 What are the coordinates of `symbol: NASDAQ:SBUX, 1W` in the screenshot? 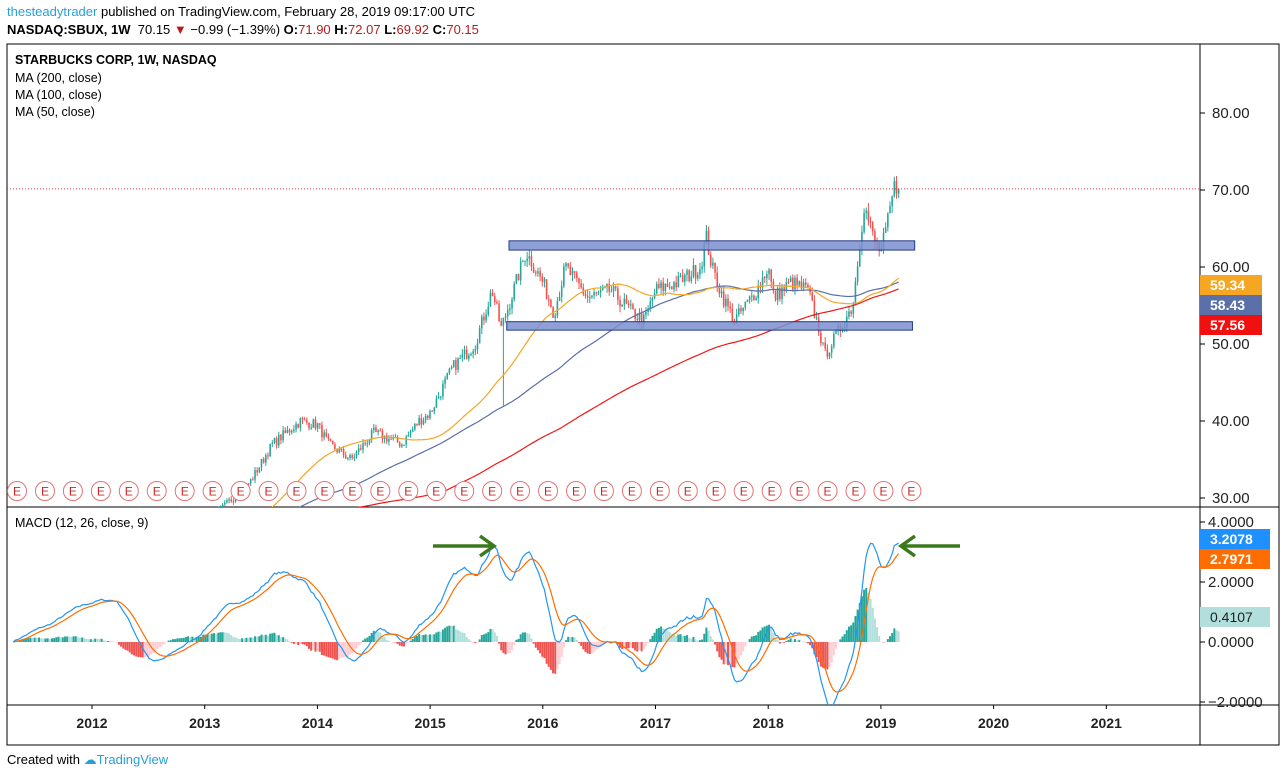 It's located at (69, 29).